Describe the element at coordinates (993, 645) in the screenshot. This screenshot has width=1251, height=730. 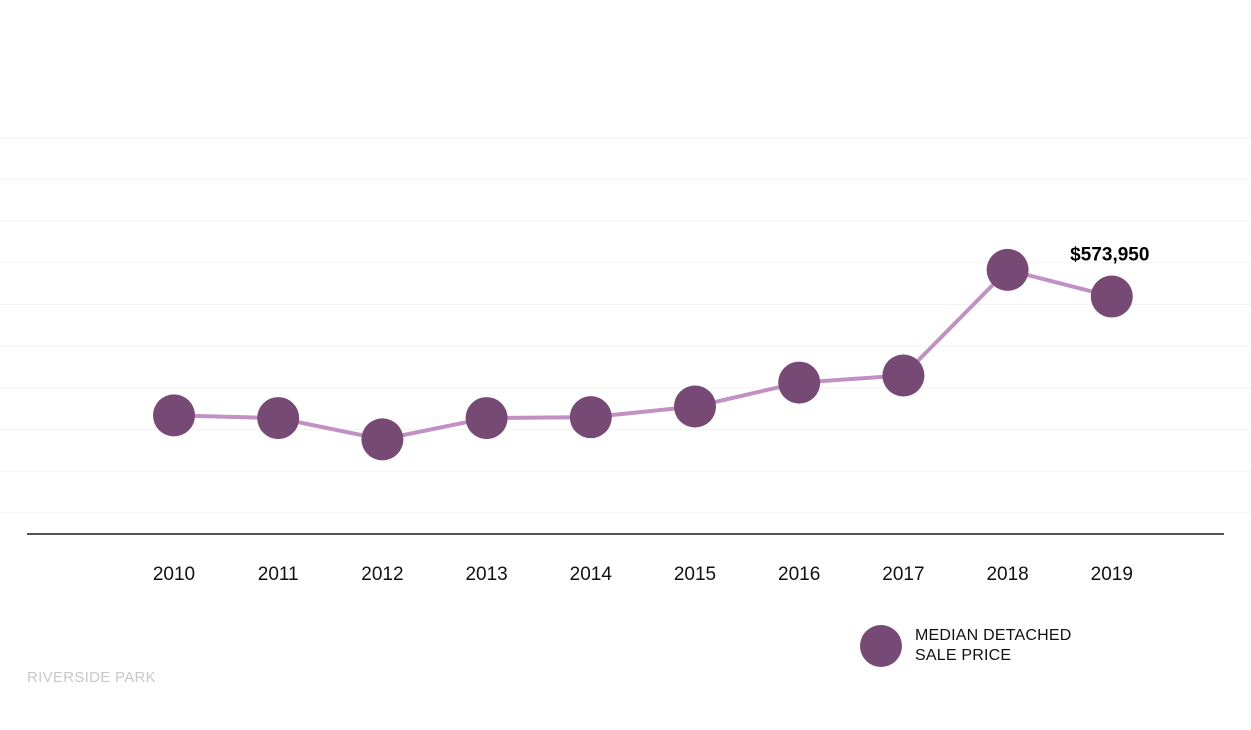
I see `legend-label: MEDIAN DETACHED SALE PRICE` at that location.